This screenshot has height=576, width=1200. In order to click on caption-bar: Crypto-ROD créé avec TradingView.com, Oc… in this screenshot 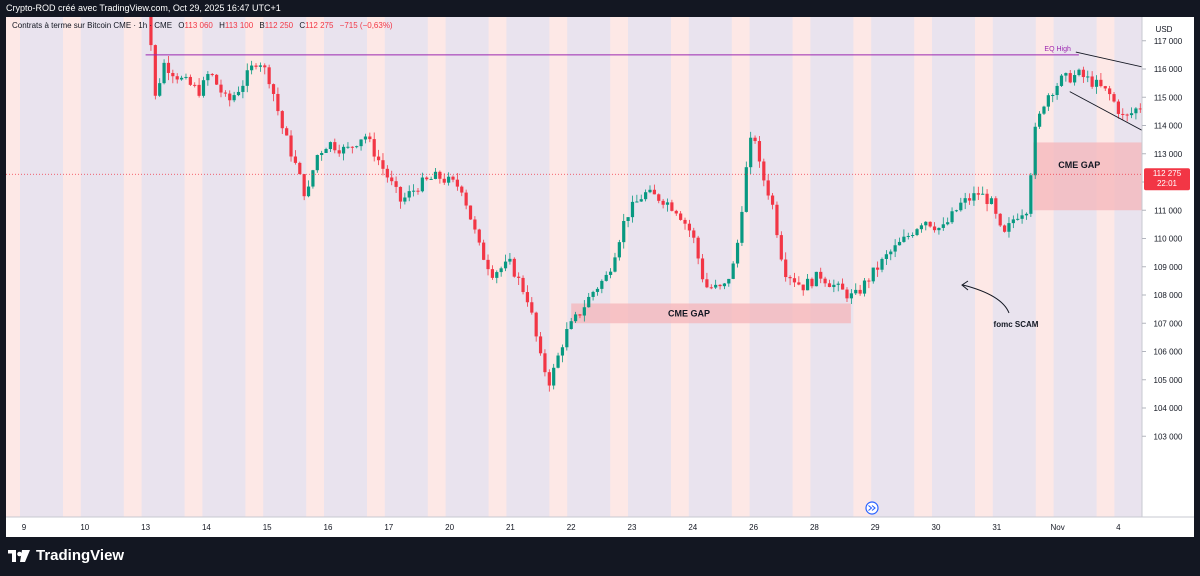, I will do `click(600, 8)`.